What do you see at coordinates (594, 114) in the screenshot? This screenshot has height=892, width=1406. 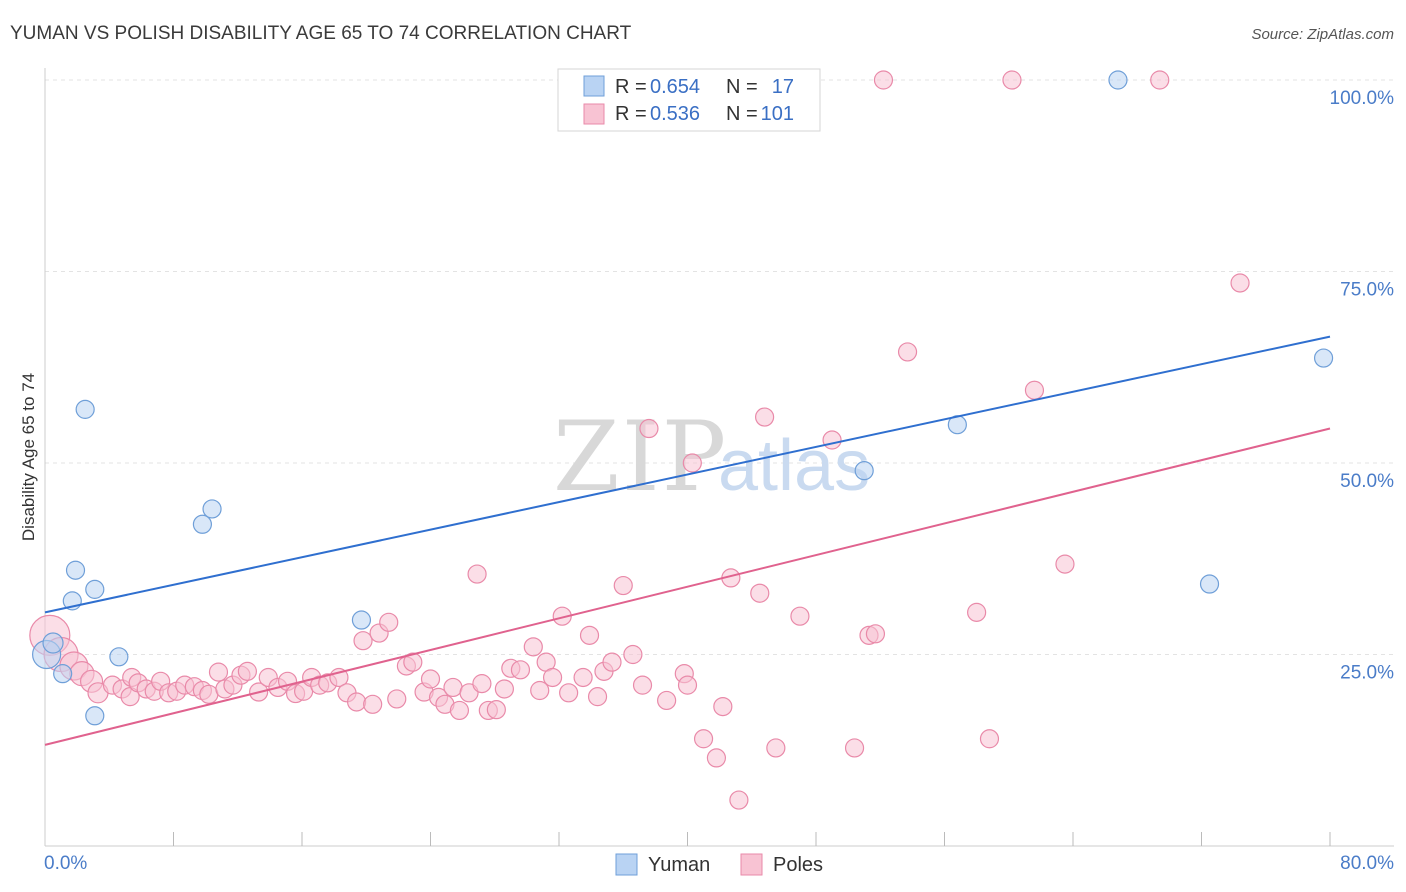 I see `legend-swatch-poles` at bounding box center [594, 114].